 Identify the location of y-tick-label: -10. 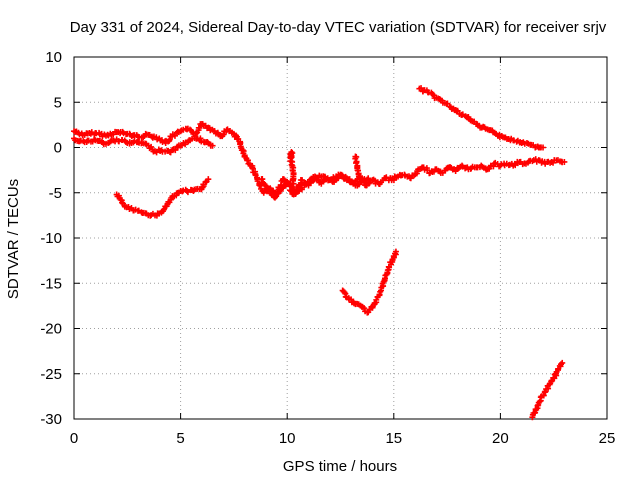
(51, 238).